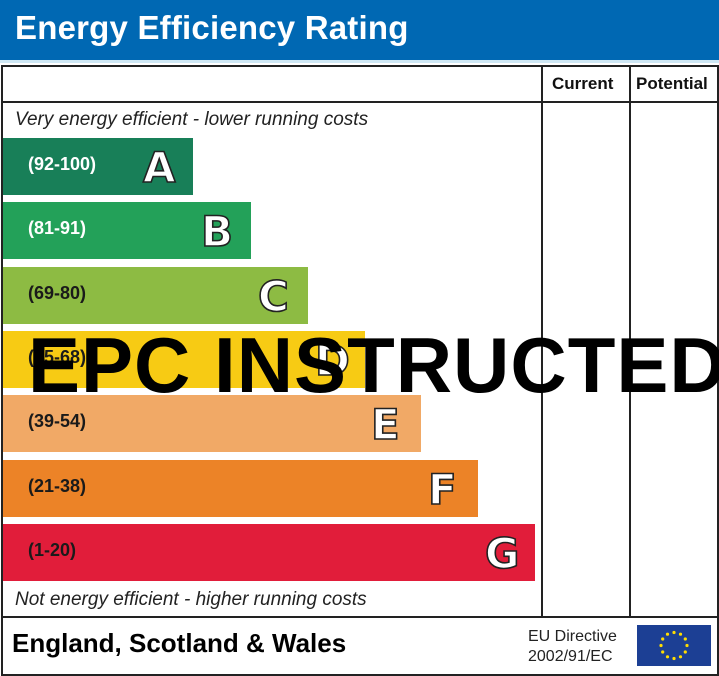 This screenshot has height=676, width=719. I want to click on rating-bar-d: (55-68) D, so click(184, 359).